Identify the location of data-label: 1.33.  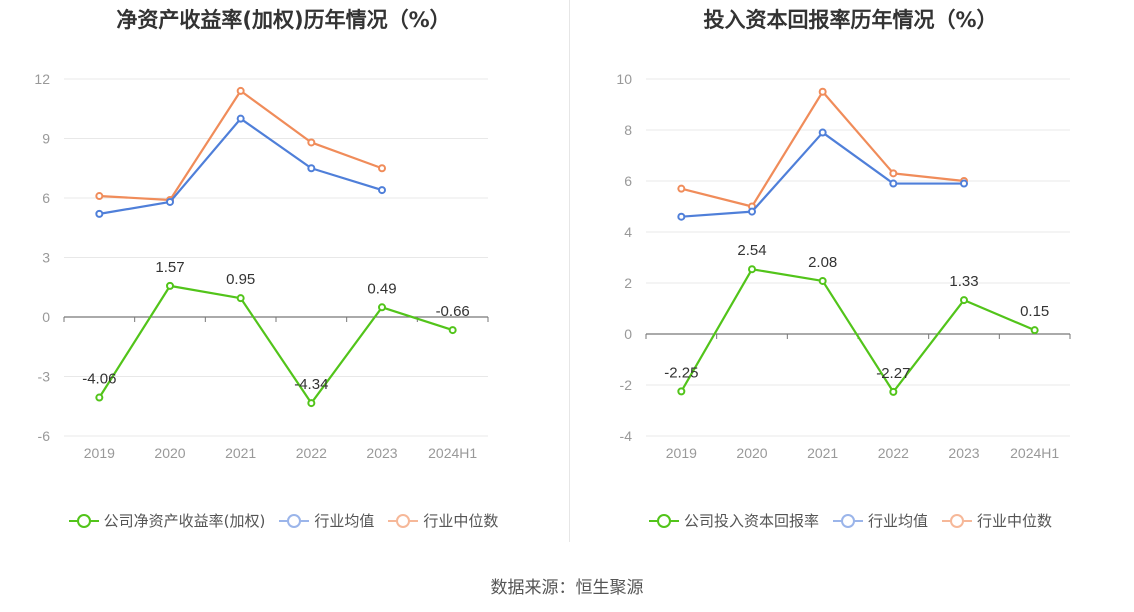
(963, 281).